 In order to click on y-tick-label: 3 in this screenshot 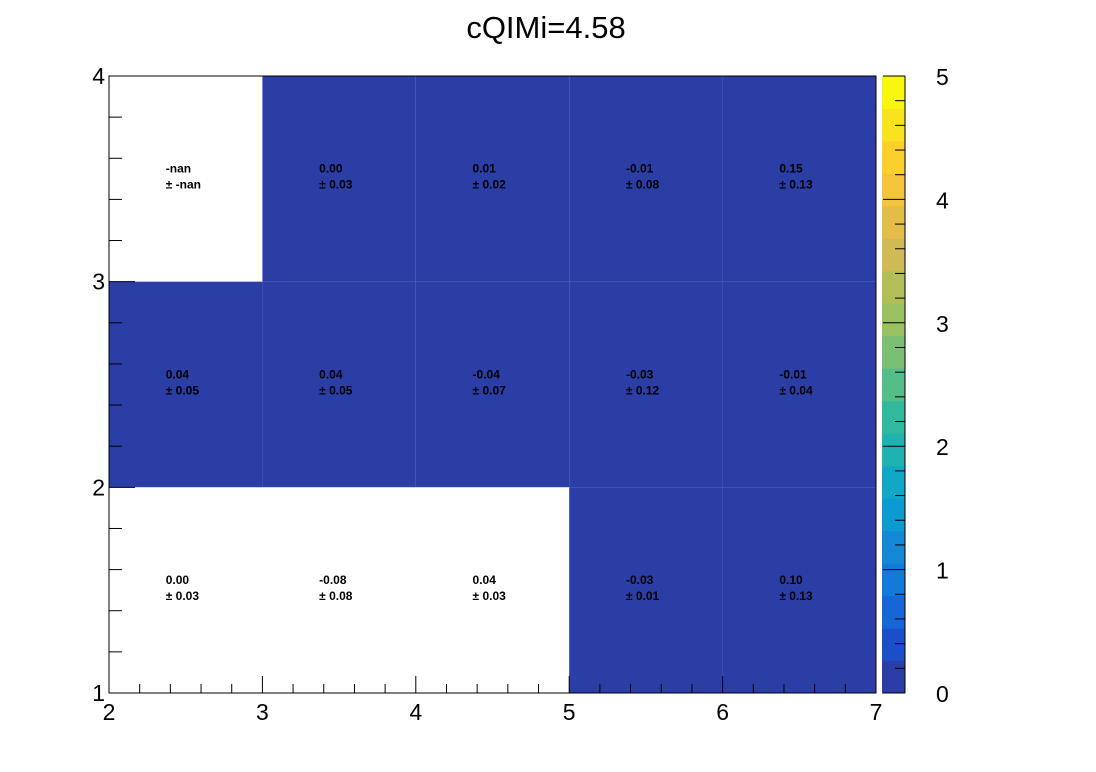, I will do `click(98, 282)`.